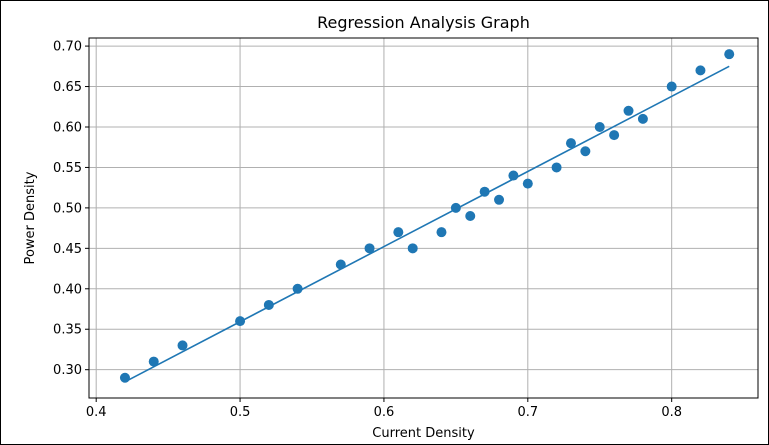 This screenshot has width=769, height=445. Describe the element at coordinates (67, 330) in the screenshot. I see `y-tick-label: 0.35` at that location.